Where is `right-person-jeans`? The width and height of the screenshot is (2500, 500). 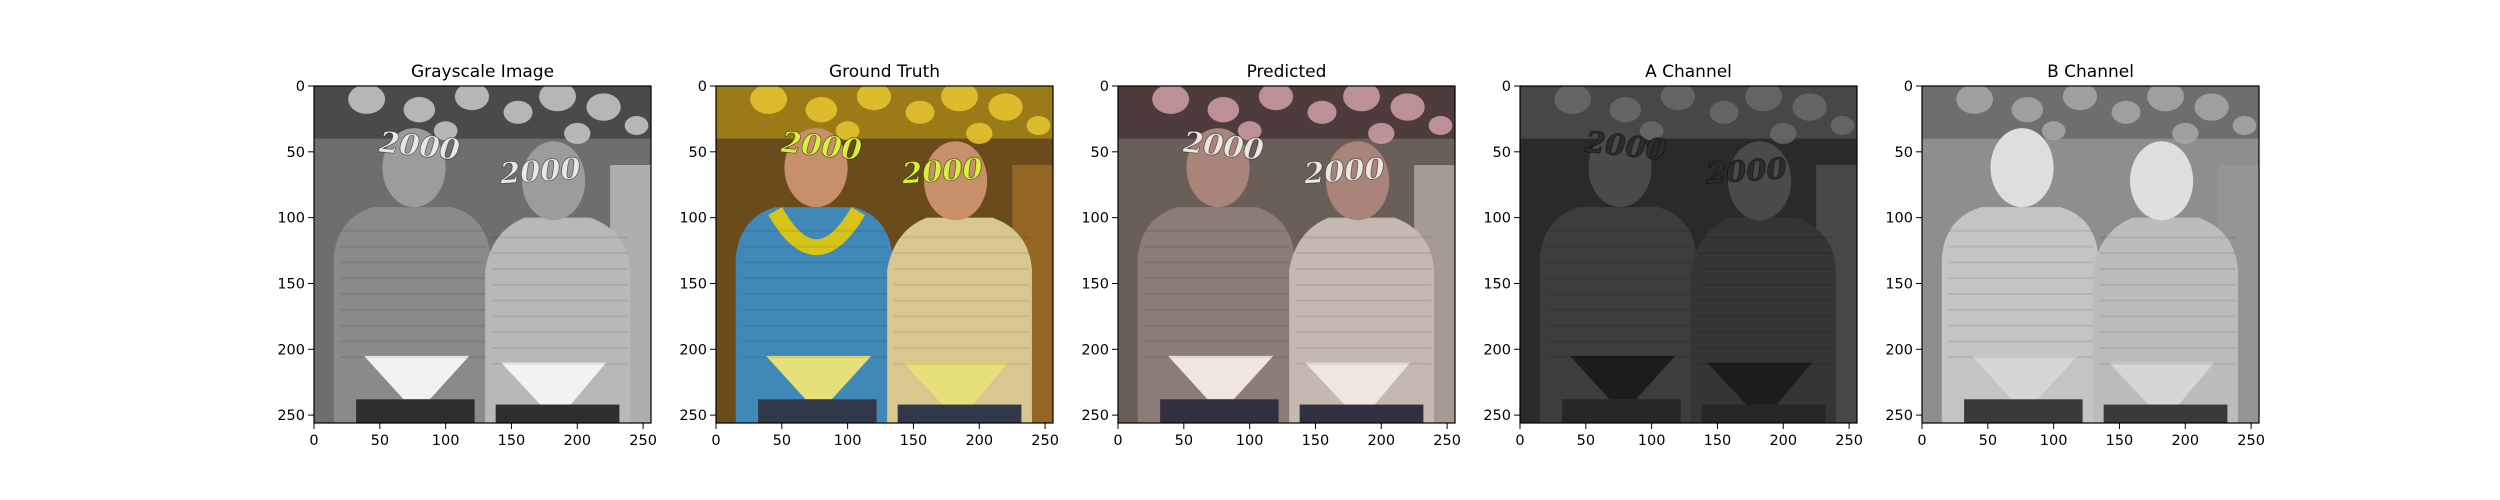
right-person-jeans is located at coordinates (1763, 413).